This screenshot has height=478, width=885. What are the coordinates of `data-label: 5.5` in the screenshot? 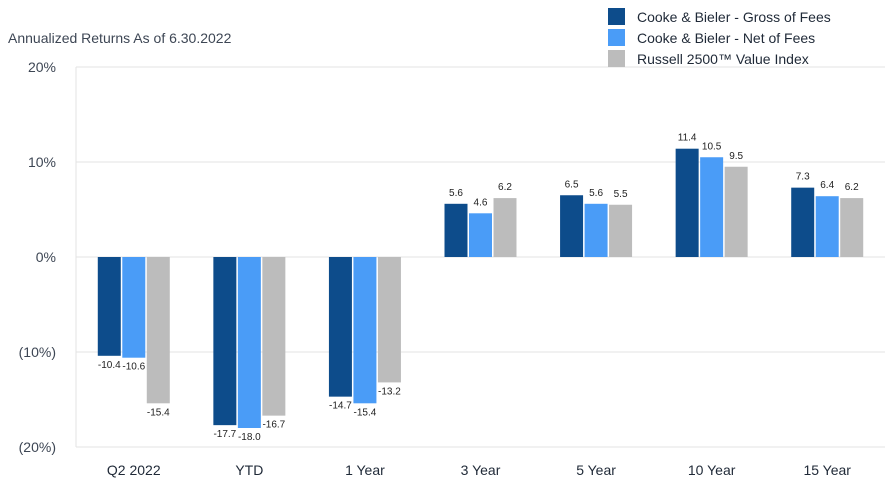 It's located at (621, 194).